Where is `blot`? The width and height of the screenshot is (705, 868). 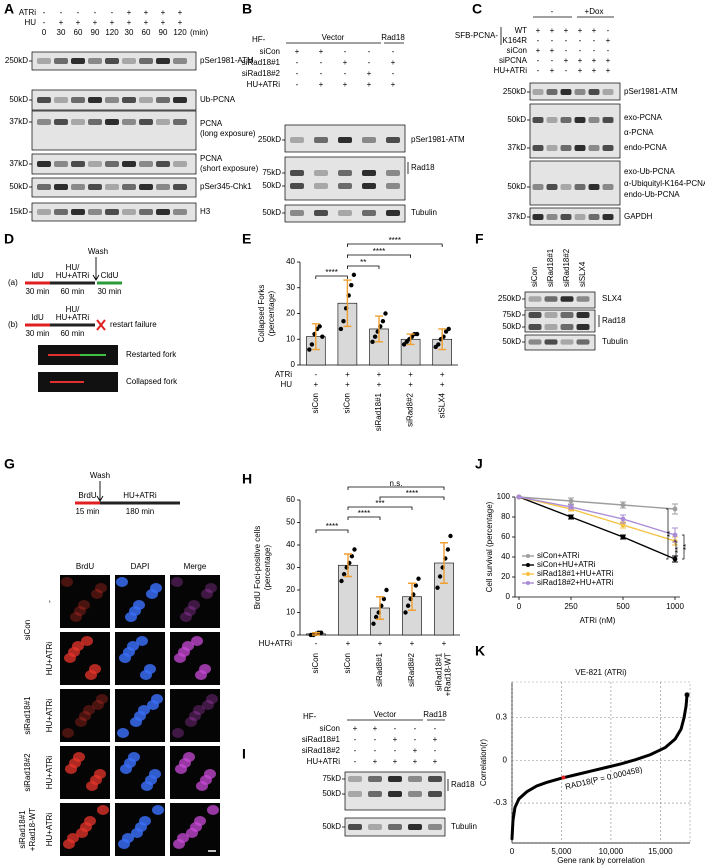 blot is located at coordinates (560, 342).